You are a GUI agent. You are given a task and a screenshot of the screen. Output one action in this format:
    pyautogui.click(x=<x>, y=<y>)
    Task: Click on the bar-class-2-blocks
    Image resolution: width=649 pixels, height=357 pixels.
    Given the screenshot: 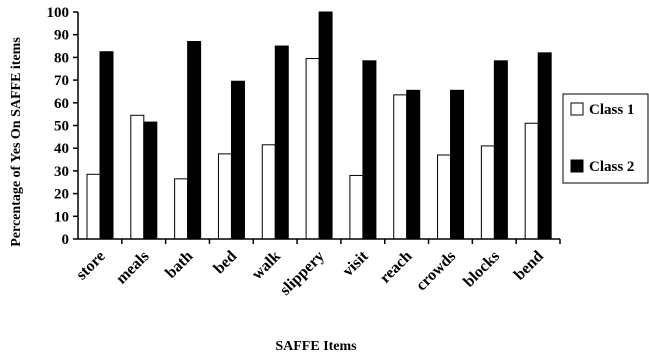 What is the action you would take?
    pyautogui.click(x=500, y=150)
    